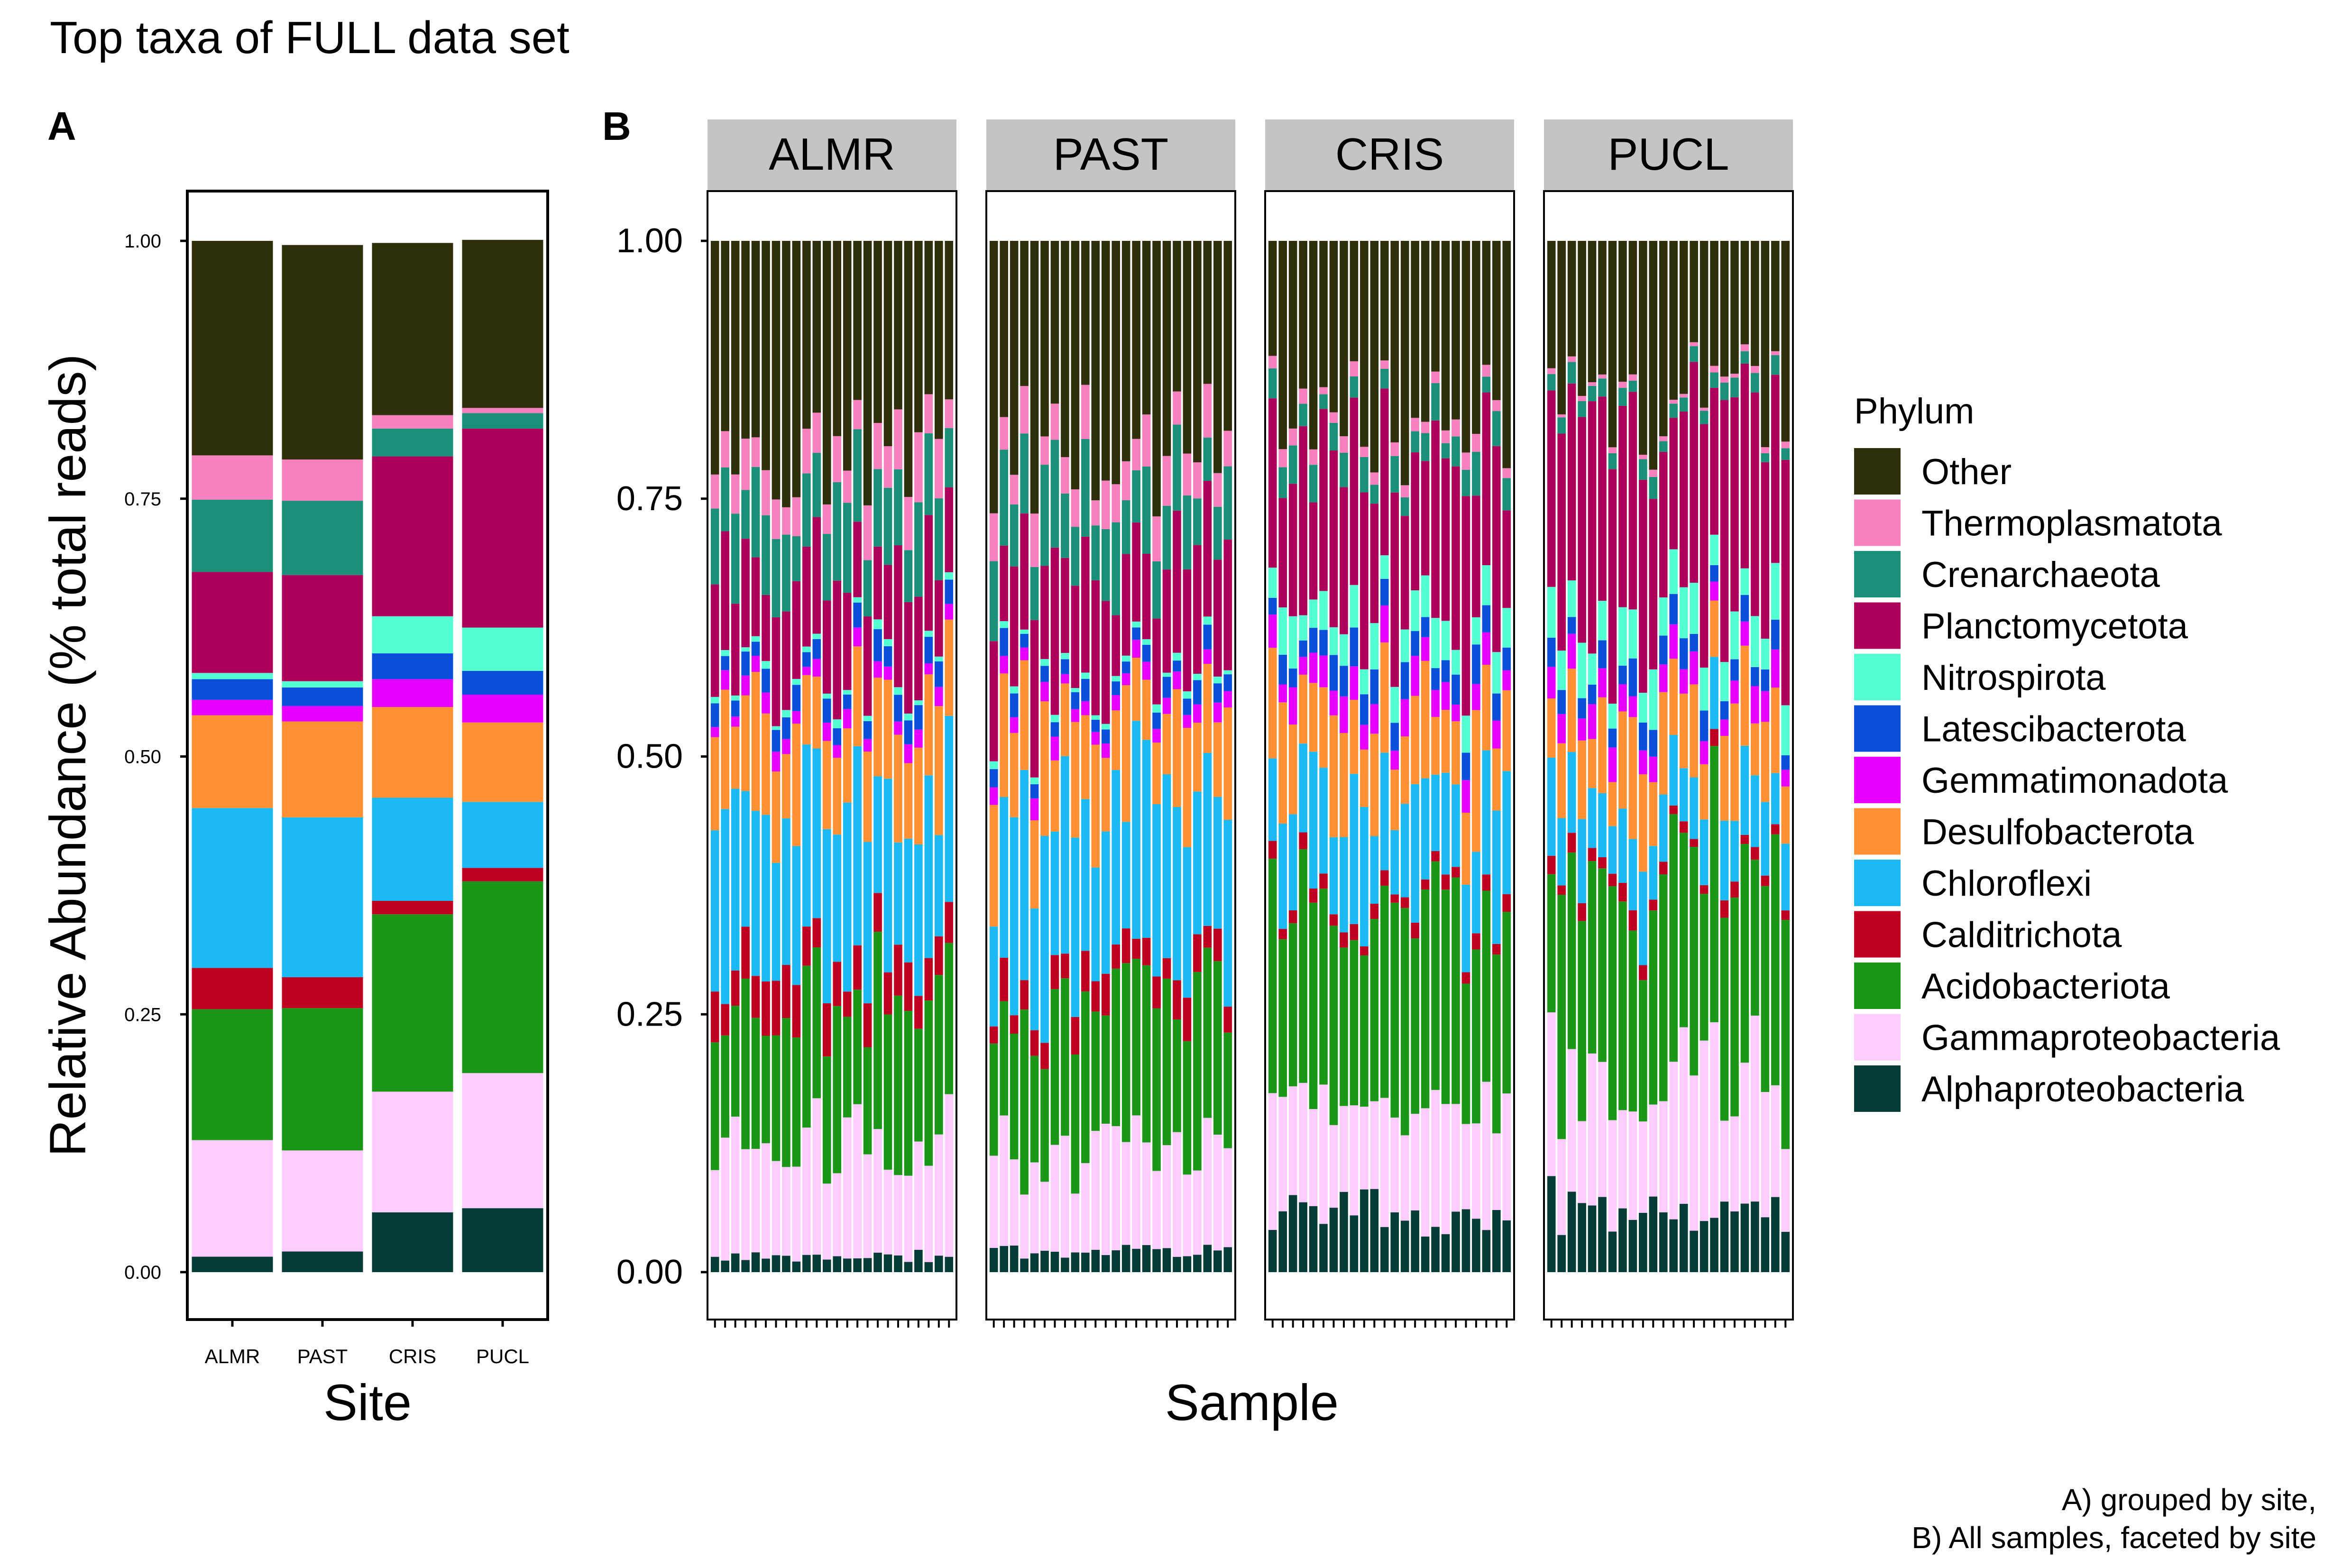  I want to click on sample-segment-past-3-nitrospirota, so click(1014, 690).